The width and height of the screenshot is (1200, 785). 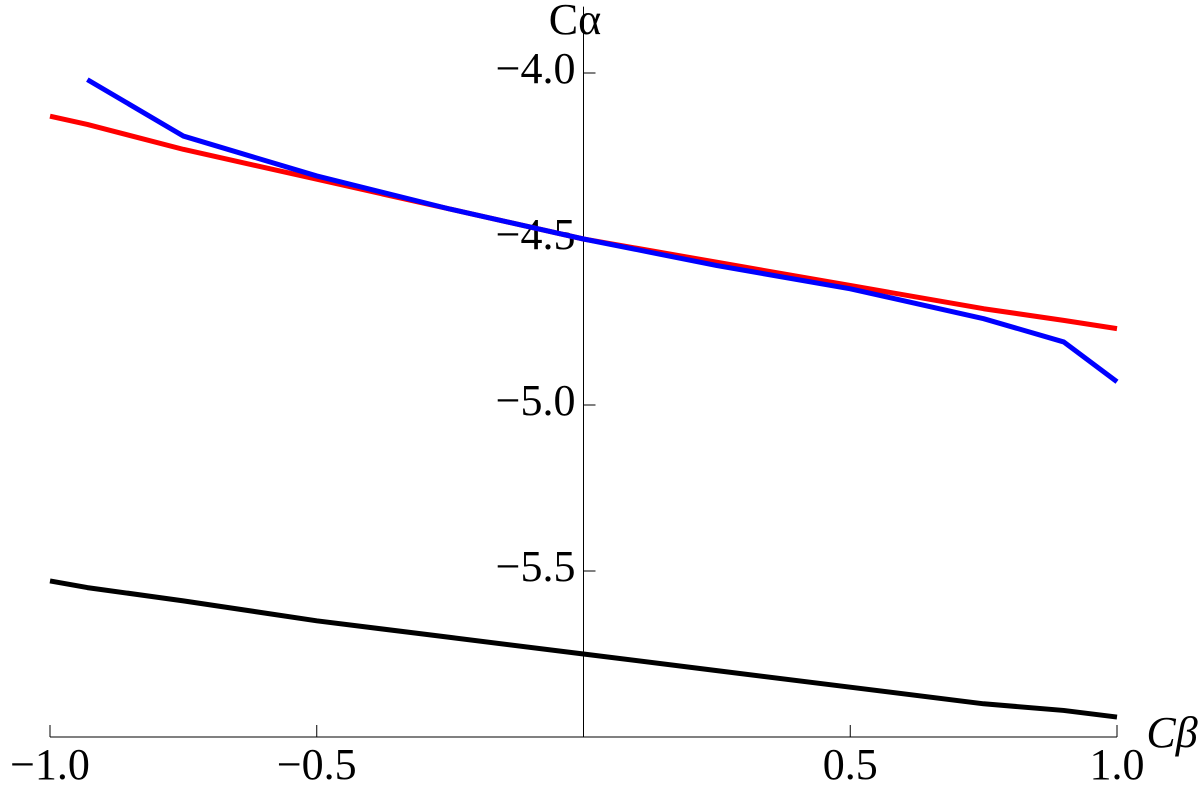 I want to click on x-tick-label: −0.5, so click(x=317, y=762).